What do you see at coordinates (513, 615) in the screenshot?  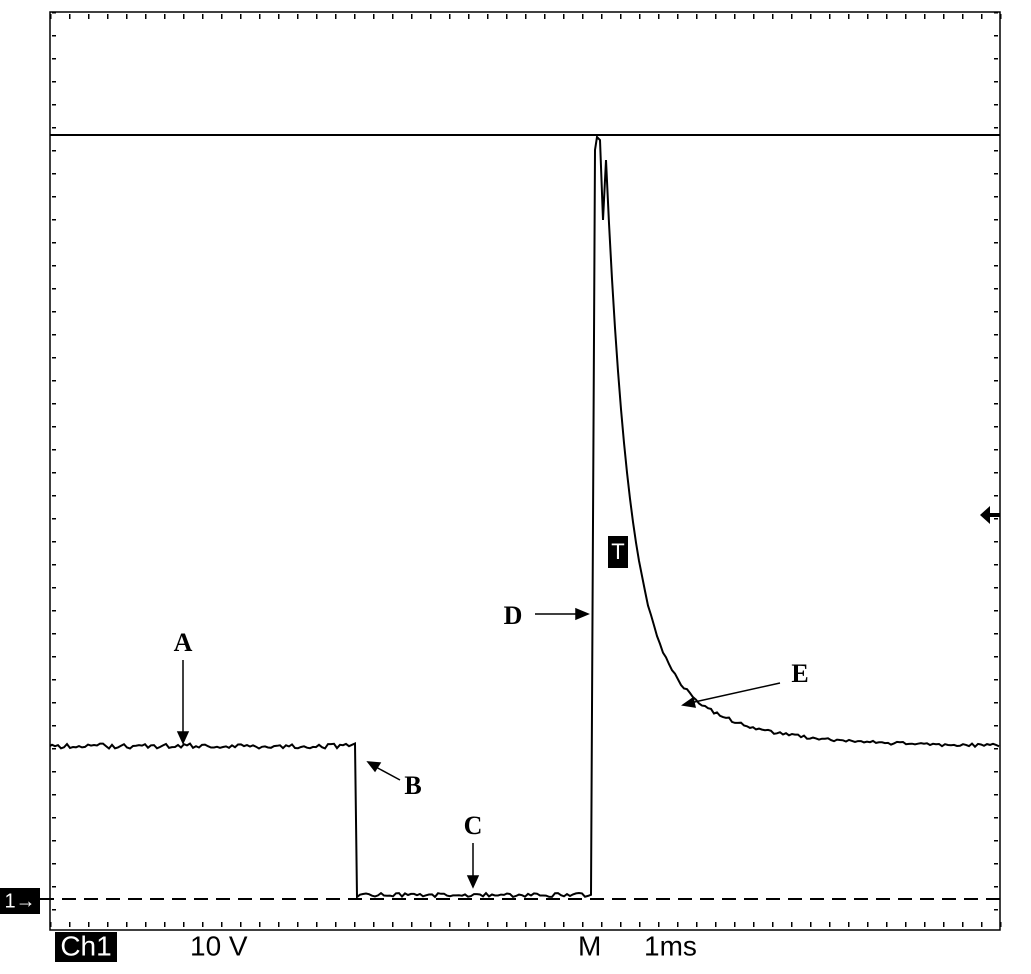 I see `annotation-label: D` at bounding box center [513, 615].